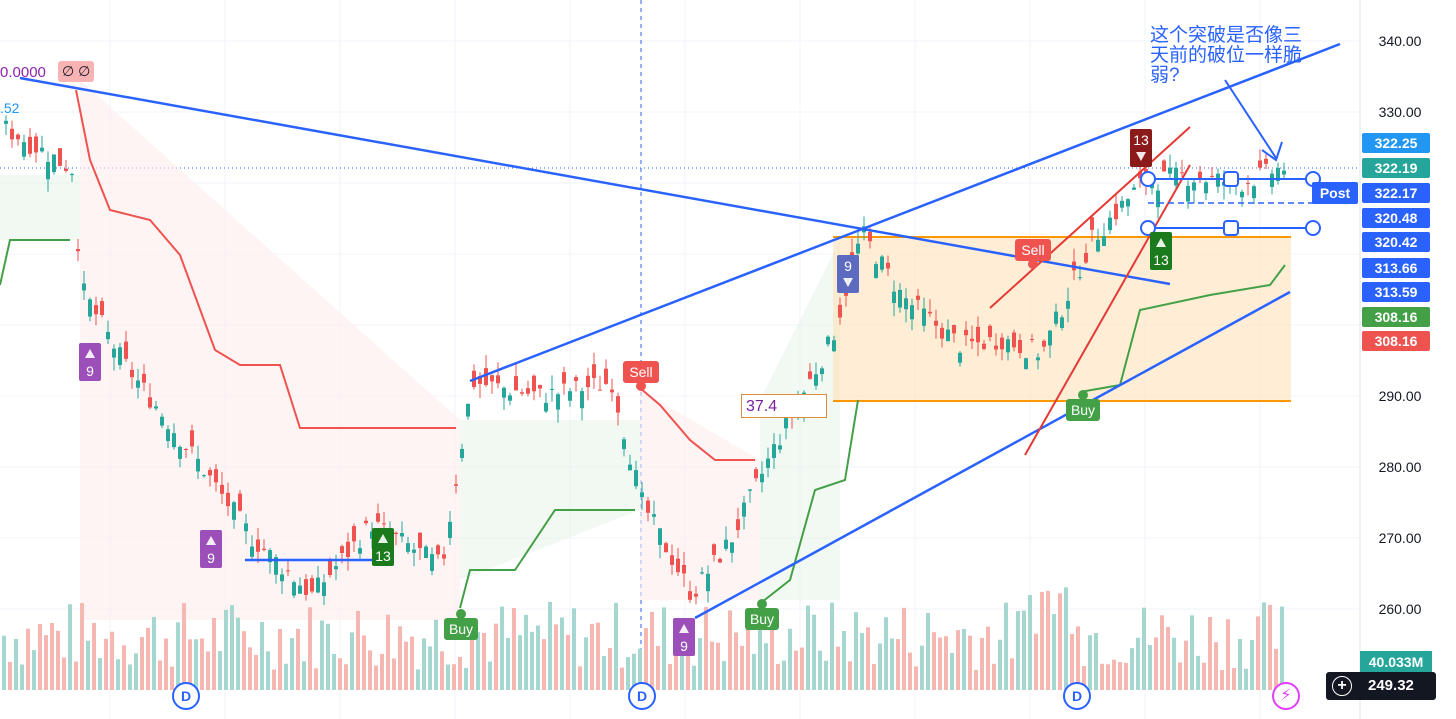 The height and width of the screenshot is (719, 1456). What do you see at coordinates (1400, 396) in the screenshot?
I see `y-tick-290: 290.00` at bounding box center [1400, 396].